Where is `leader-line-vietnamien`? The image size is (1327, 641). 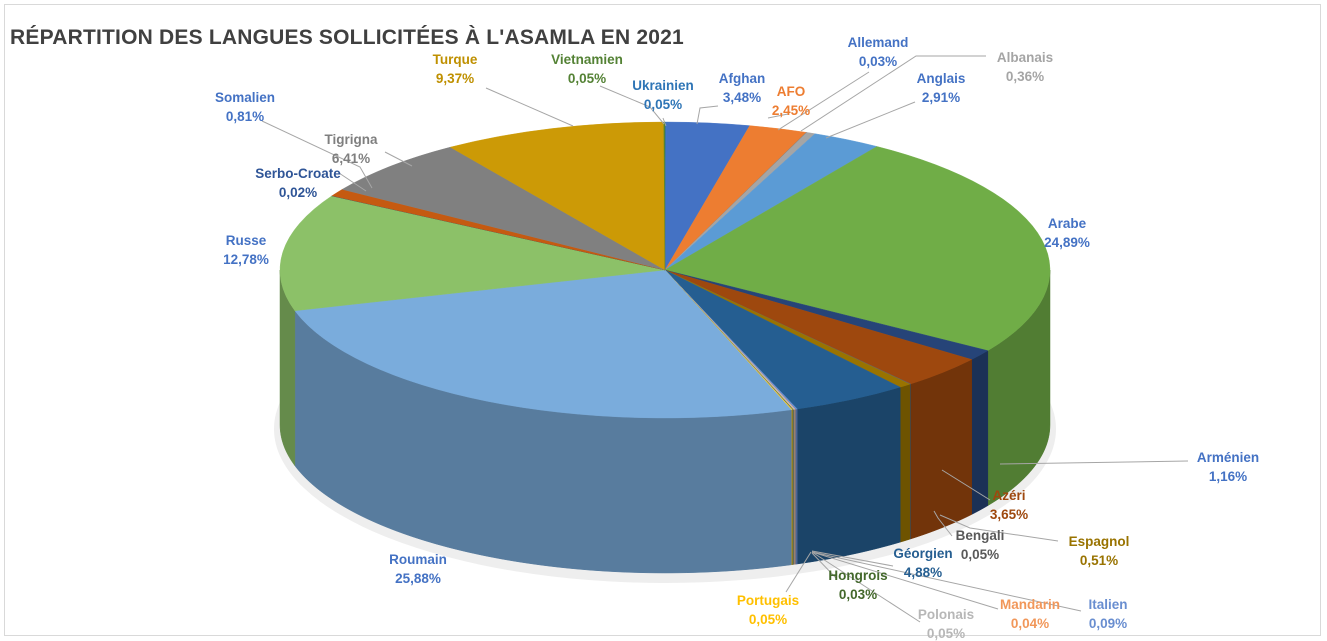 leader-line-vietnamien is located at coordinates (632, 105).